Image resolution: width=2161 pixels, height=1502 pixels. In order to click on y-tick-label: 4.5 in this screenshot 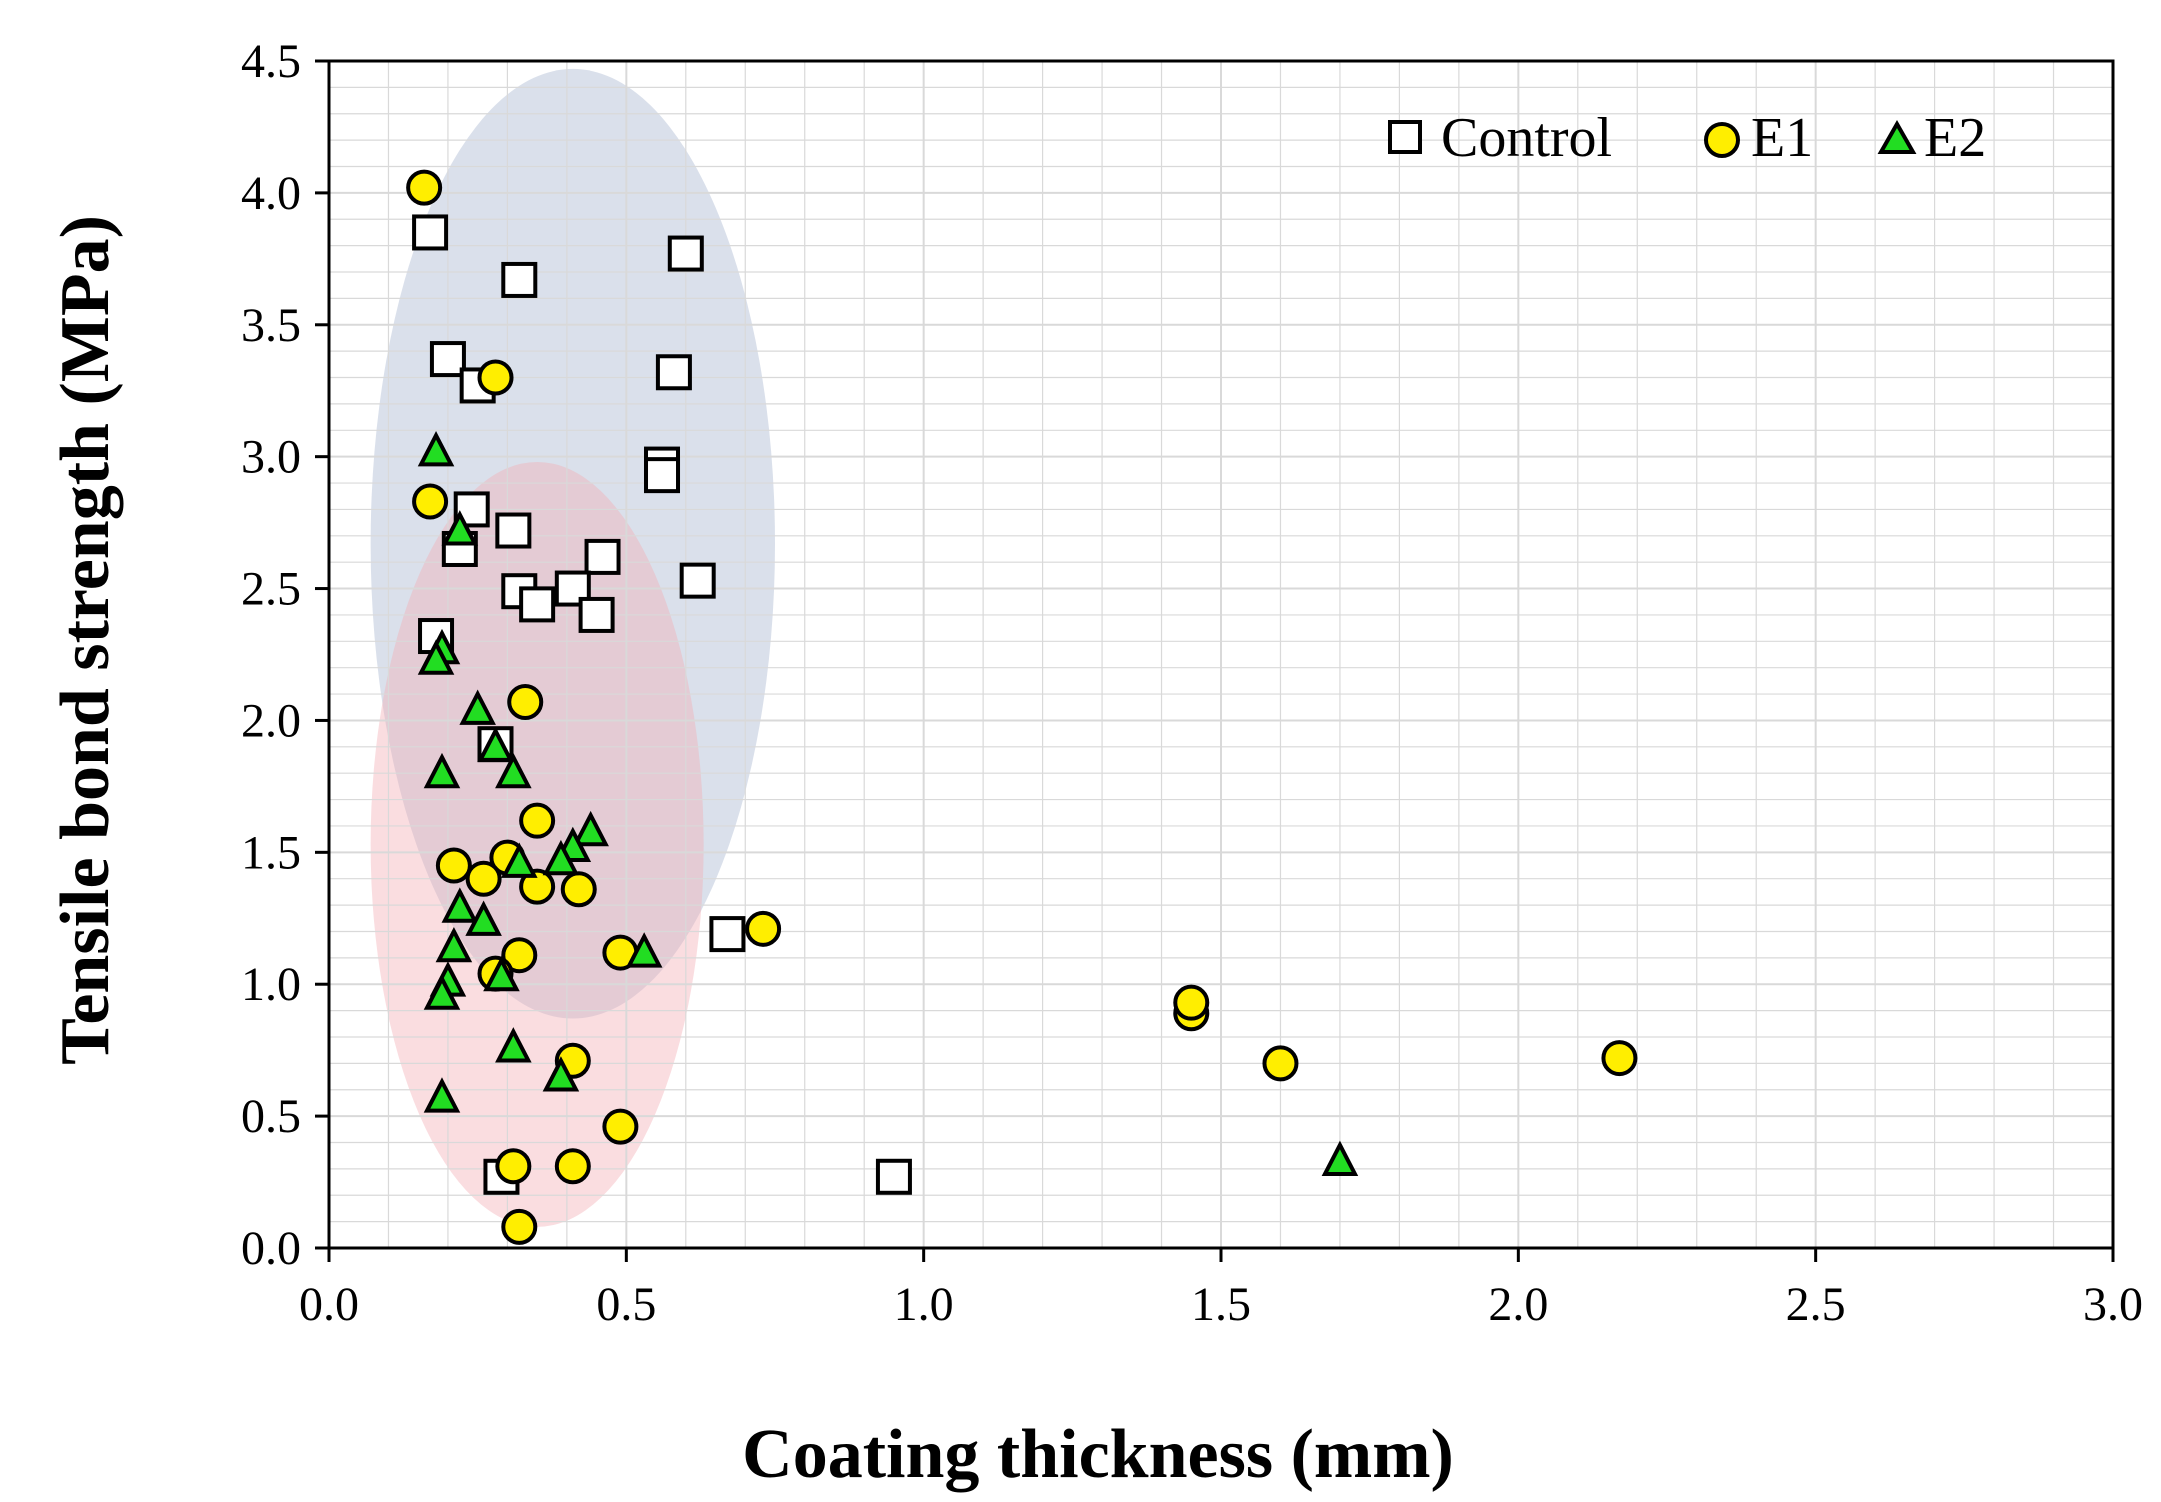, I will do `click(271, 61)`.